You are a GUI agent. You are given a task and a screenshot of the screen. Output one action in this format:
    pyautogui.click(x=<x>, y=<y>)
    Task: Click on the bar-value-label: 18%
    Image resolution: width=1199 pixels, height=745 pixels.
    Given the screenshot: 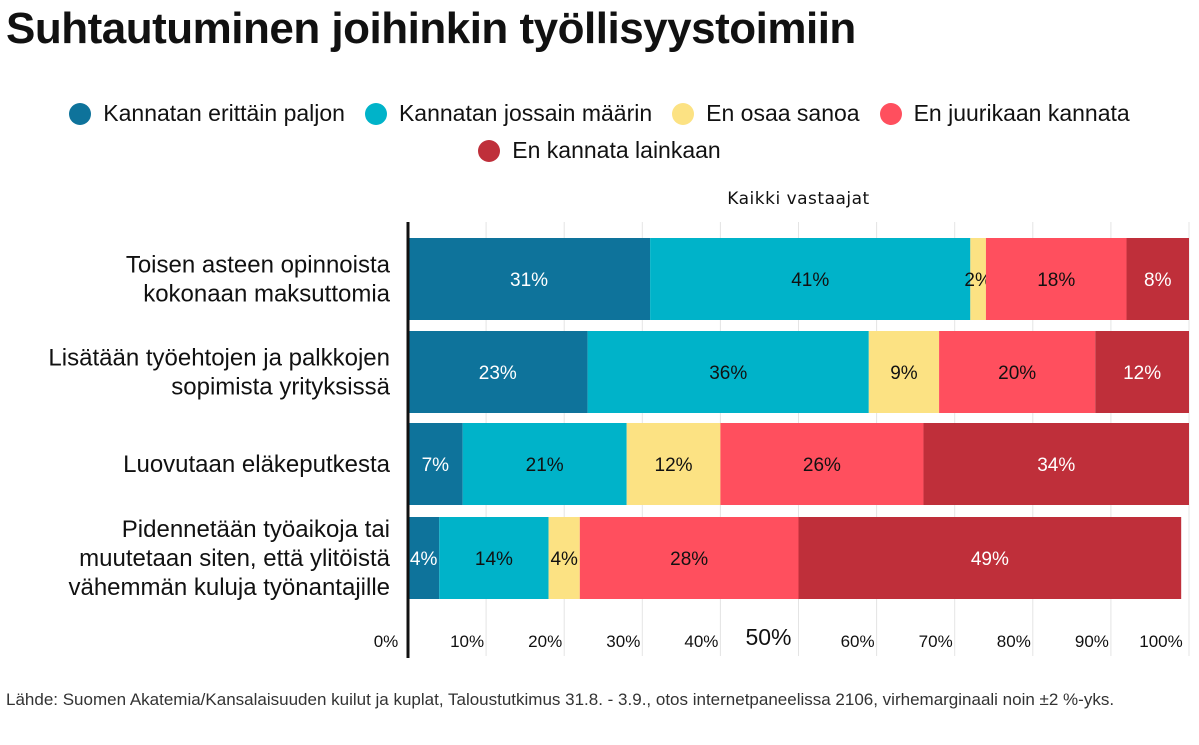 What is the action you would take?
    pyautogui.click(x=1056, y=280)
    